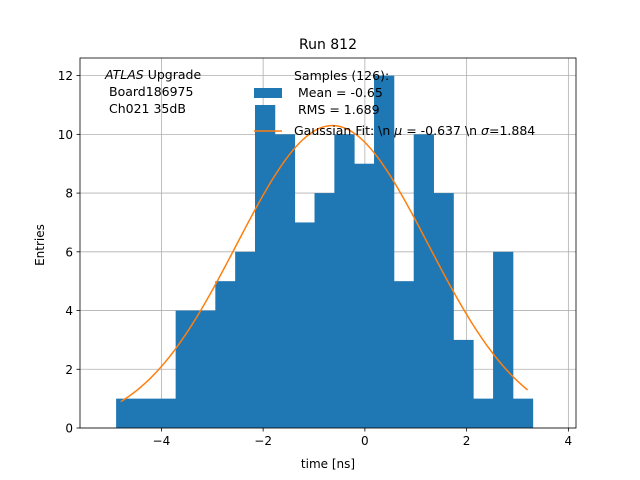  What do you see at coordinates (69, 252) in the screenshot?
I see `y-tick-label: 6` at bounding box center [69, 252].